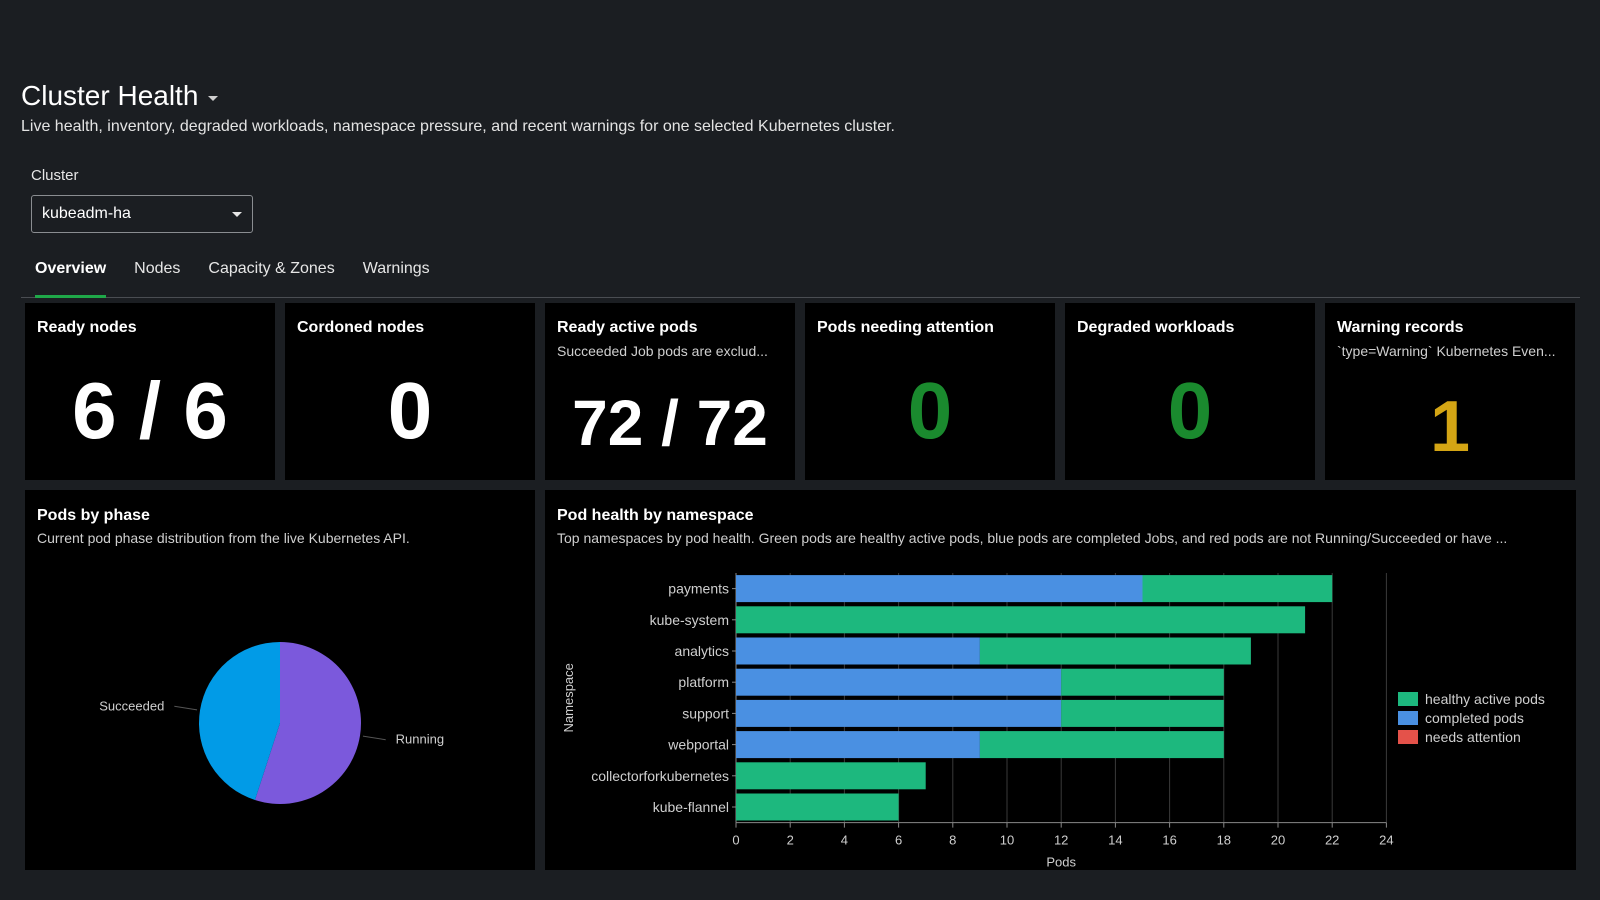  What do you see at coordinates (568, 697) in the screenshot?
I see `y-axis-title: Namespace` at bounding box center [568, 697].